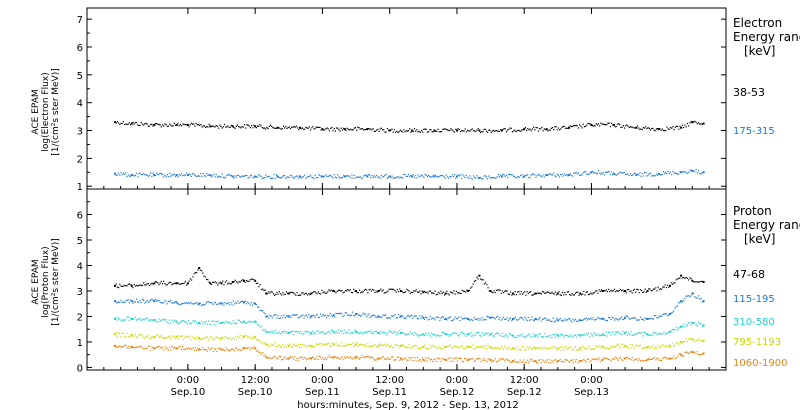 The width and height of the screenshot is (800, 410). Describe the element at coordinates (80, 317) in the screenshot. I see `y-tick-label-proton: 2` at that location.